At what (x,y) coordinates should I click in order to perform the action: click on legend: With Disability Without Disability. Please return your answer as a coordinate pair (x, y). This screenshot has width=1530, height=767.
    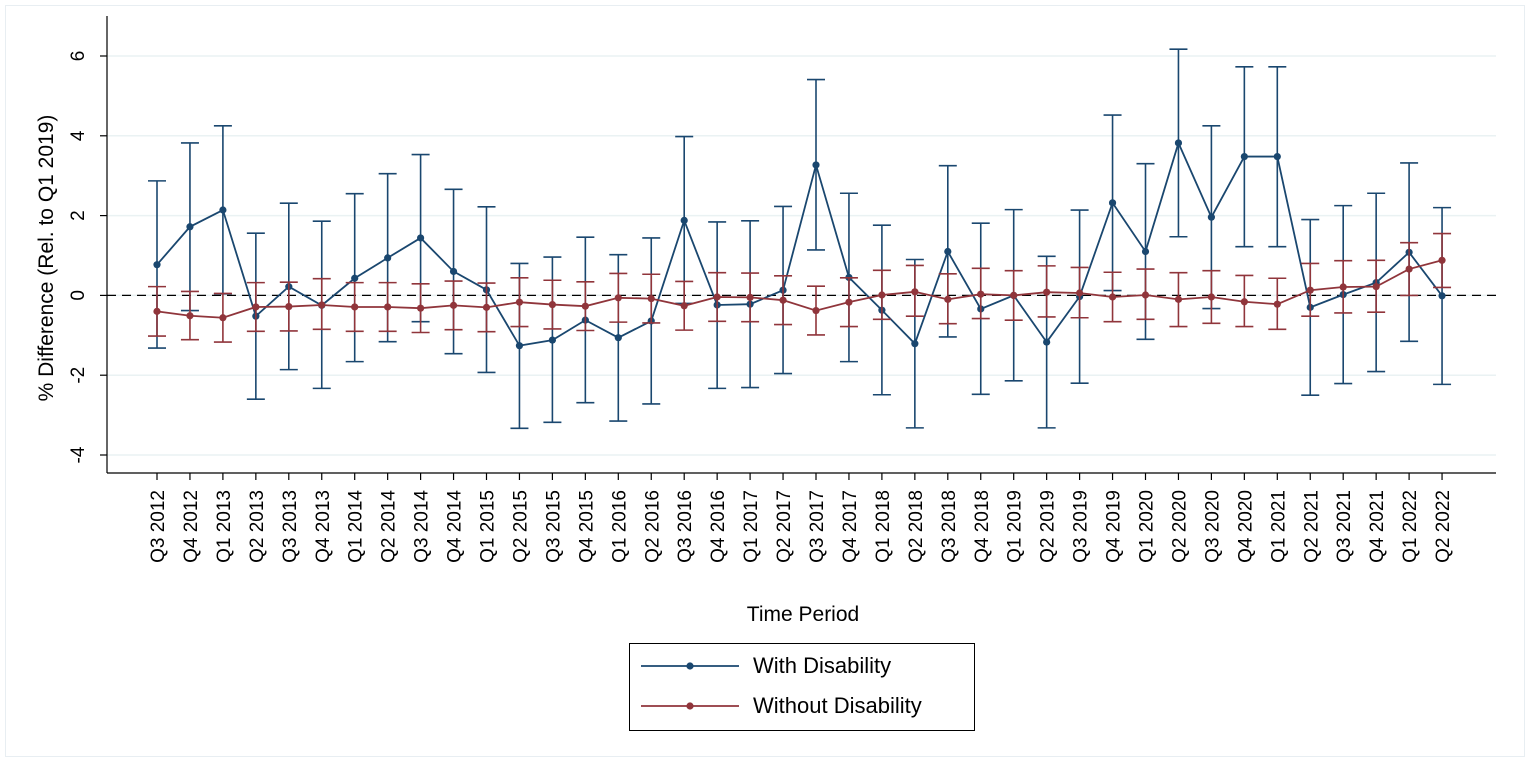
    Looking at the image, I should click on (802, 687).